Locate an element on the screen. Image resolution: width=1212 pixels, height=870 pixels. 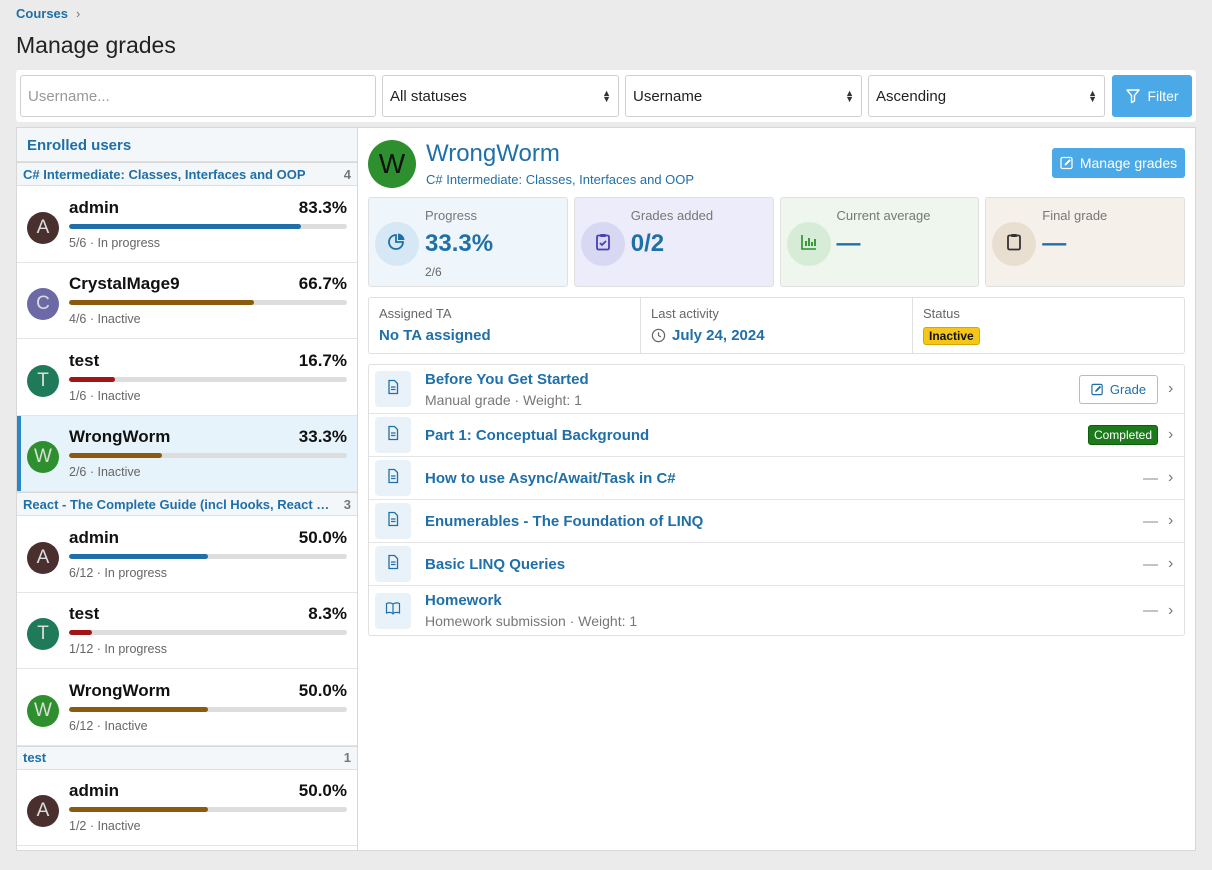
enrolled-user-row: W WrongWorm 33.3% 2/6 · Inactive is located at coordinates (187, 453).